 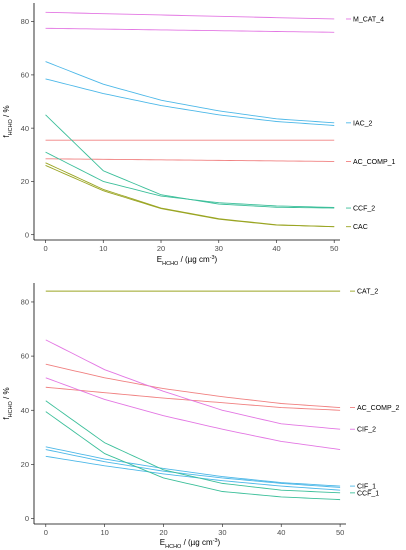 I want to click on series-label-m-cat-4: M_CAT_4, so click(x=368, y=19).